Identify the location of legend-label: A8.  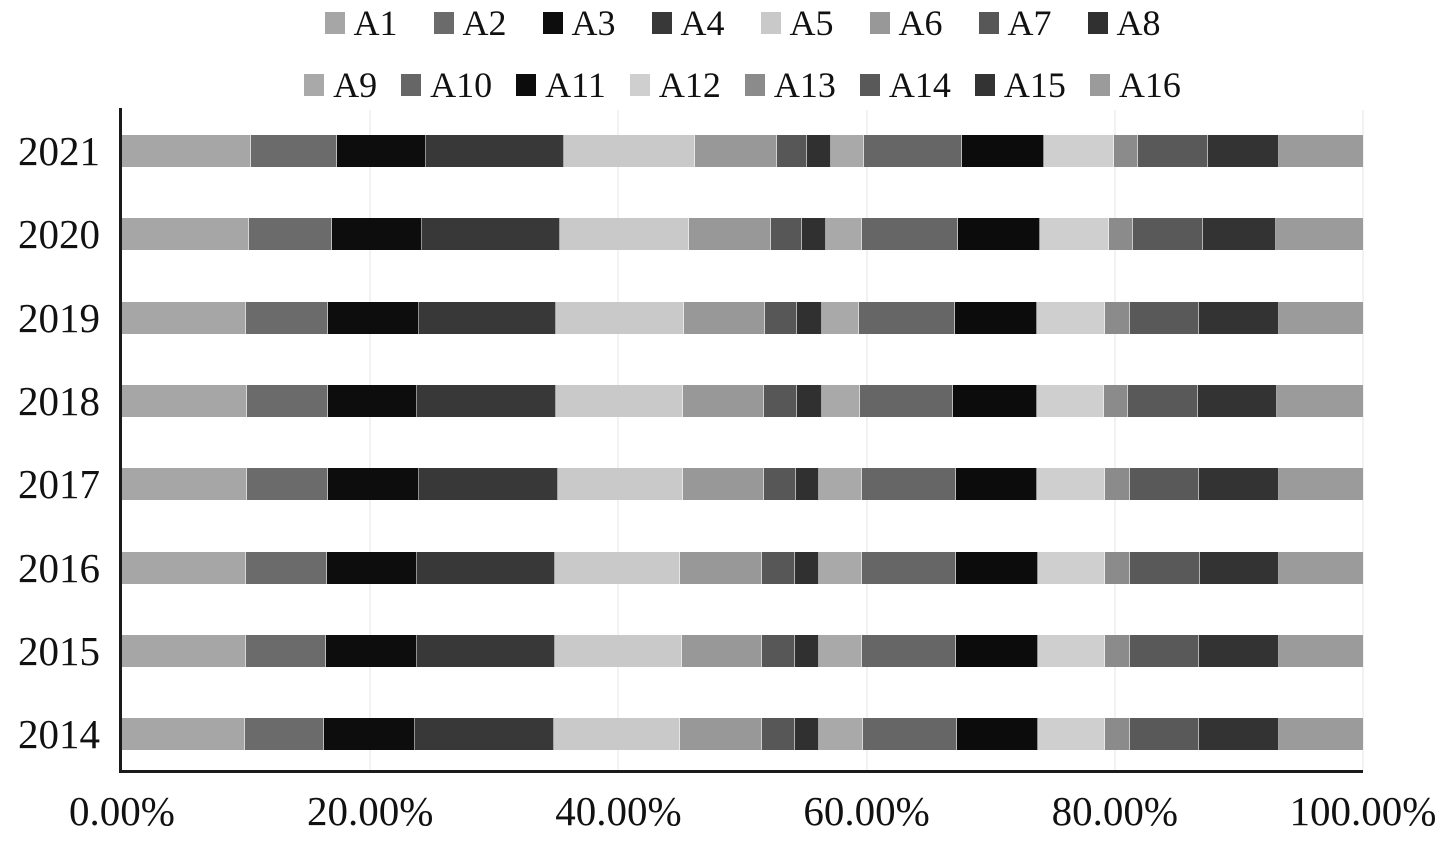
(1138, 23).